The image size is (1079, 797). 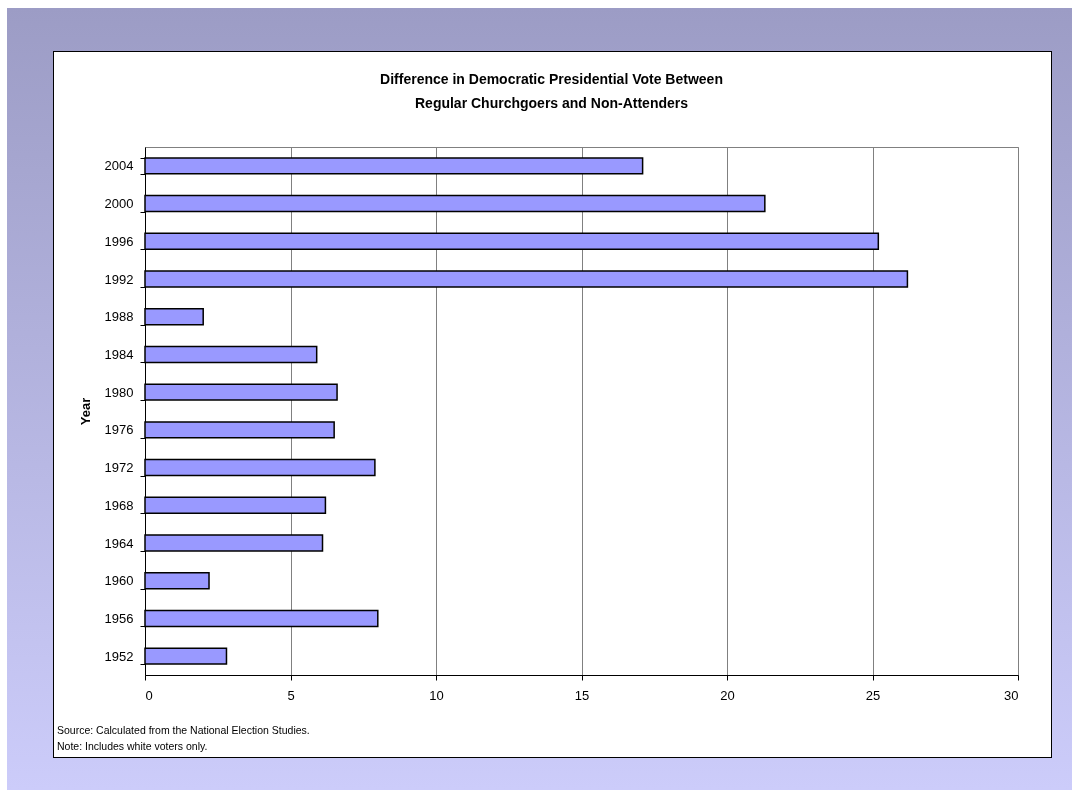 What do you see at coordinates (119, 430) in the screenshot?
I see `y-tick-label: 1976` at bounding box center [119, 430].